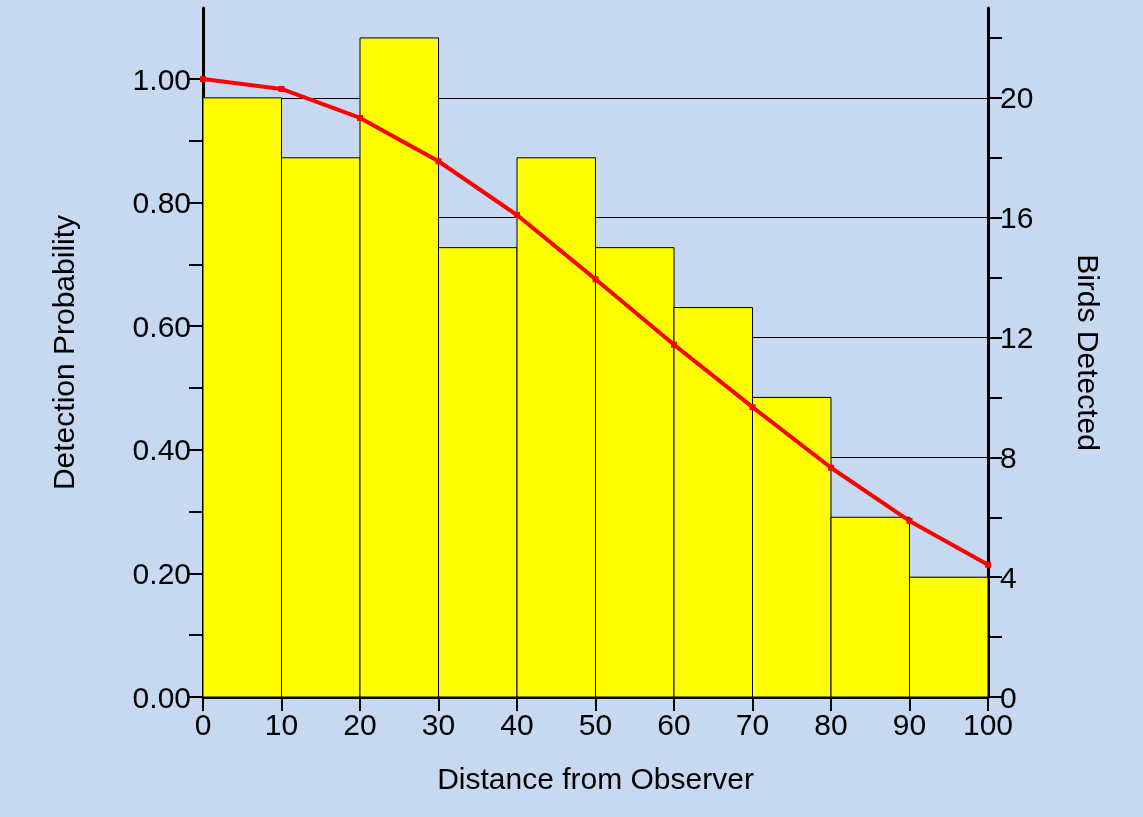 This screenshot has width=1143, height=817. I want to click on y2-tick-label: 20, so click(1017, 98).